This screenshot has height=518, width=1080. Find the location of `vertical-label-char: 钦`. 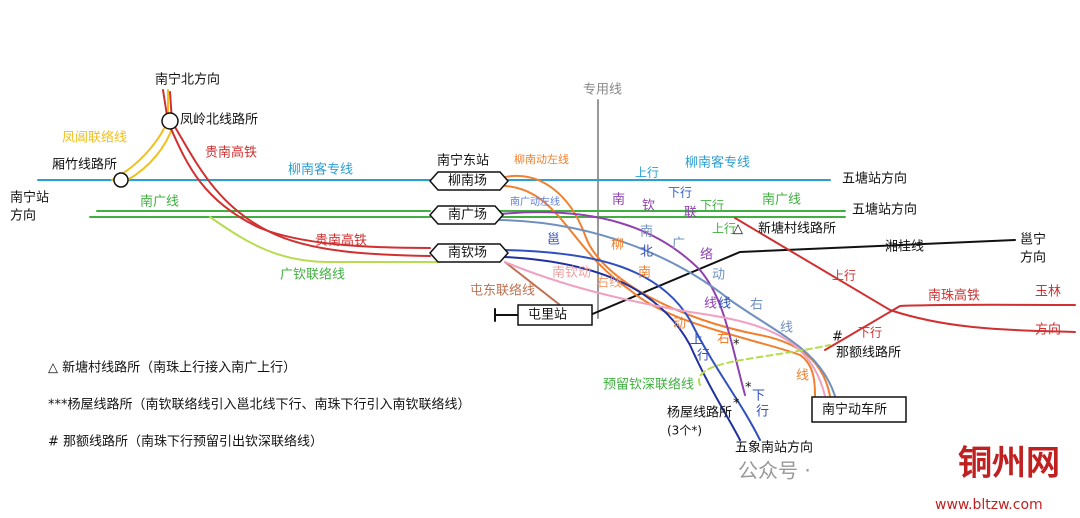

vertical-label-char: 钦 is located at coordinates (648, 206).